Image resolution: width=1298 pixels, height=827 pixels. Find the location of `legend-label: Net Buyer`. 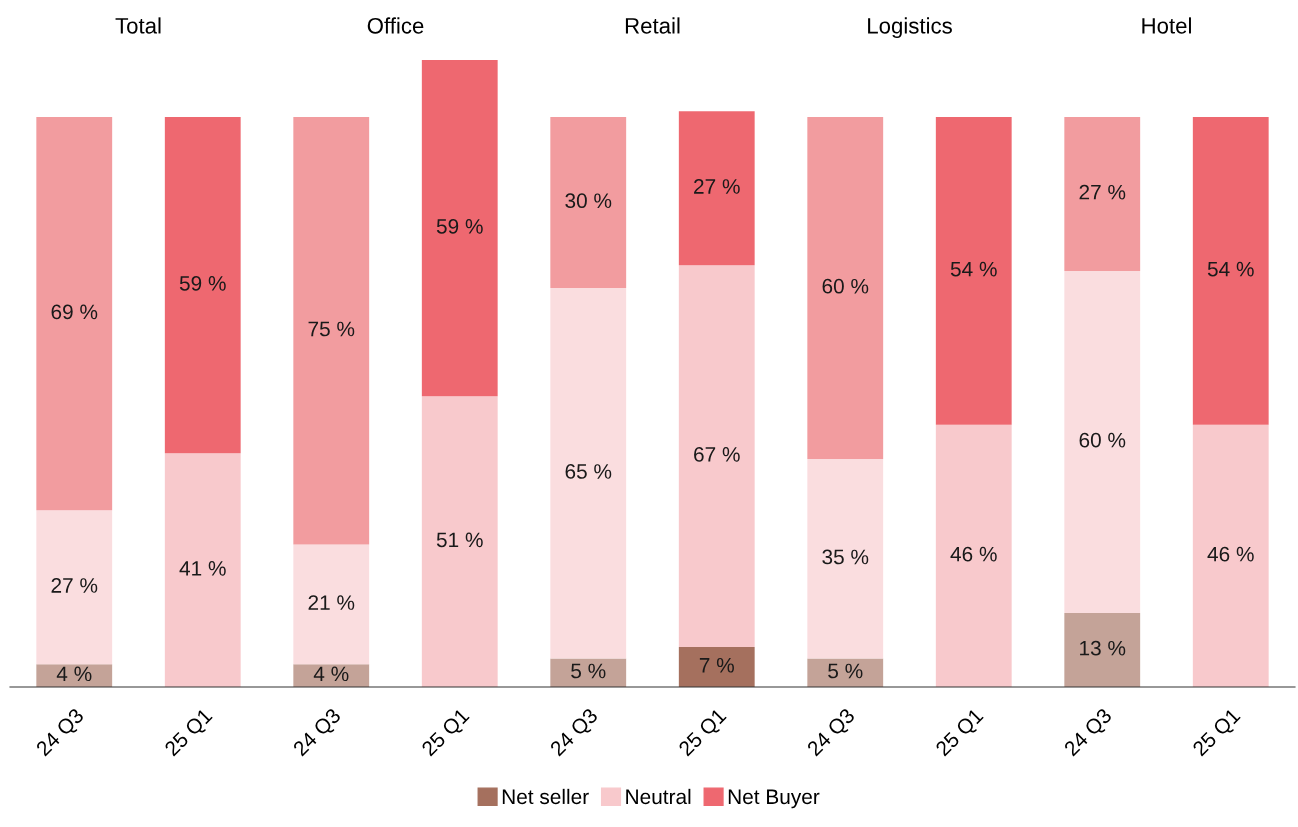

legend-label: Net Buyer is located at coordinates (774, 799).